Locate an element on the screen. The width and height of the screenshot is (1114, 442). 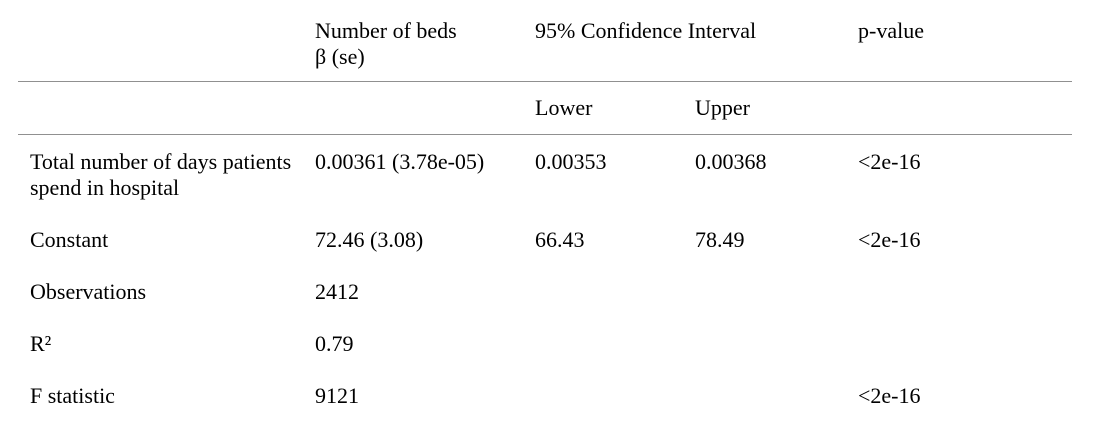
beta-se-value: 72.46 (3.08) is located at coordinates (369, 239).